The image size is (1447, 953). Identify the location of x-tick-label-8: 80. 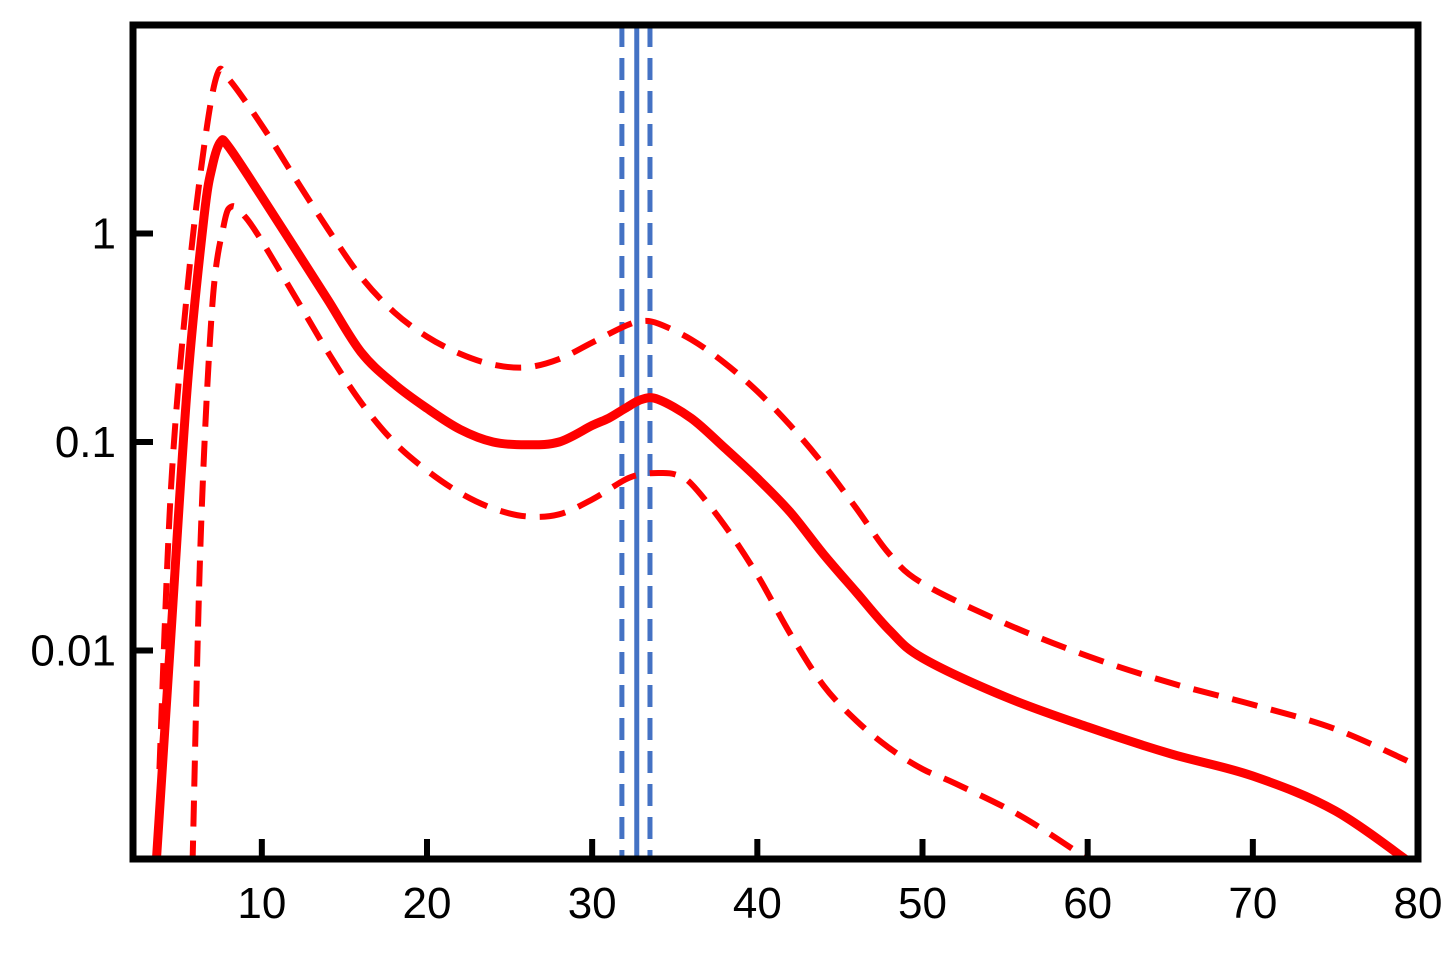
(1418, 903).